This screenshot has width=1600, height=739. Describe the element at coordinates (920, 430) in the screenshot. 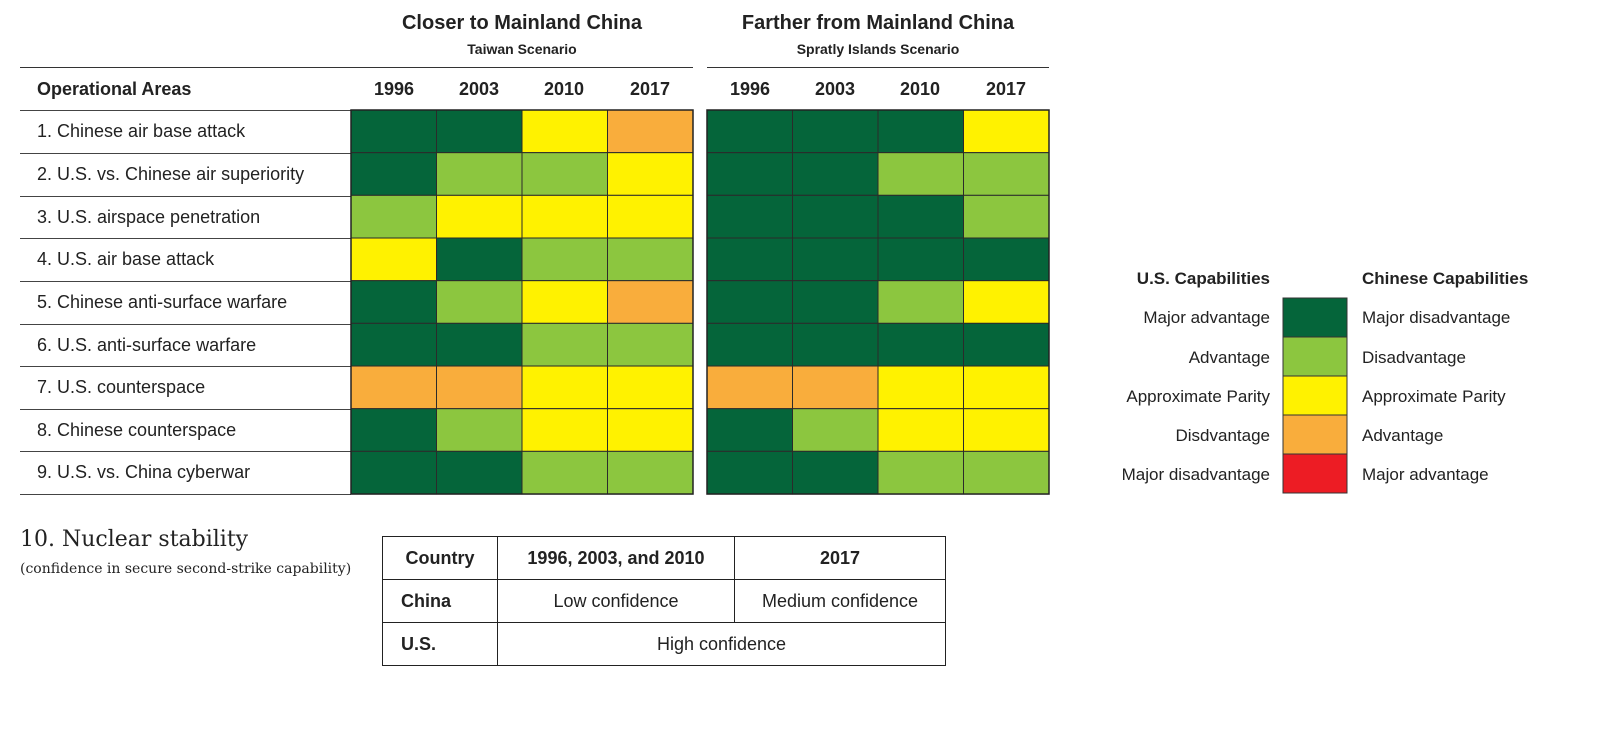

I see `heatmap-cell-spratly-row8-2010` at that location.